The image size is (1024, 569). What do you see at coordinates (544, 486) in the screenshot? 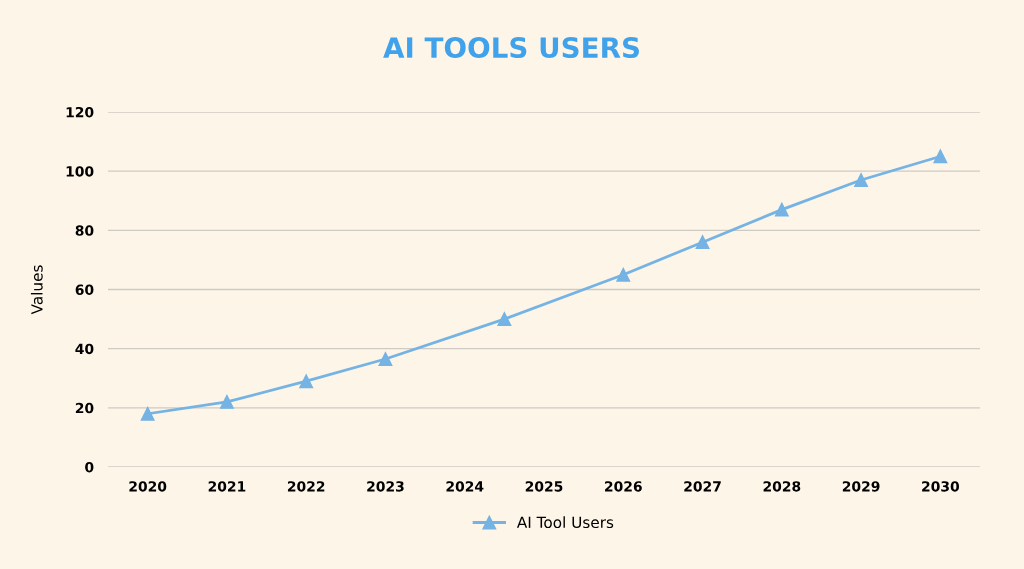
I see `x-tick-label: 2025` at bounding box center [544, 486].